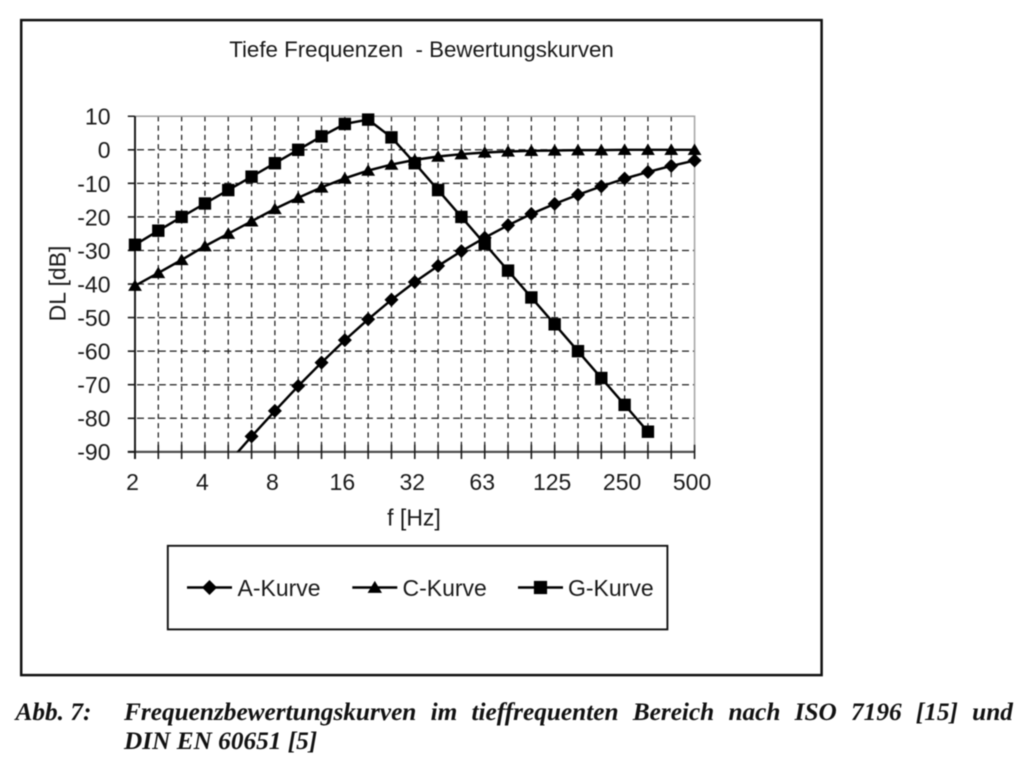 The width and height of the screenshot is (1024, 778). I want to click on svg-text: -40, so click(93, 284).